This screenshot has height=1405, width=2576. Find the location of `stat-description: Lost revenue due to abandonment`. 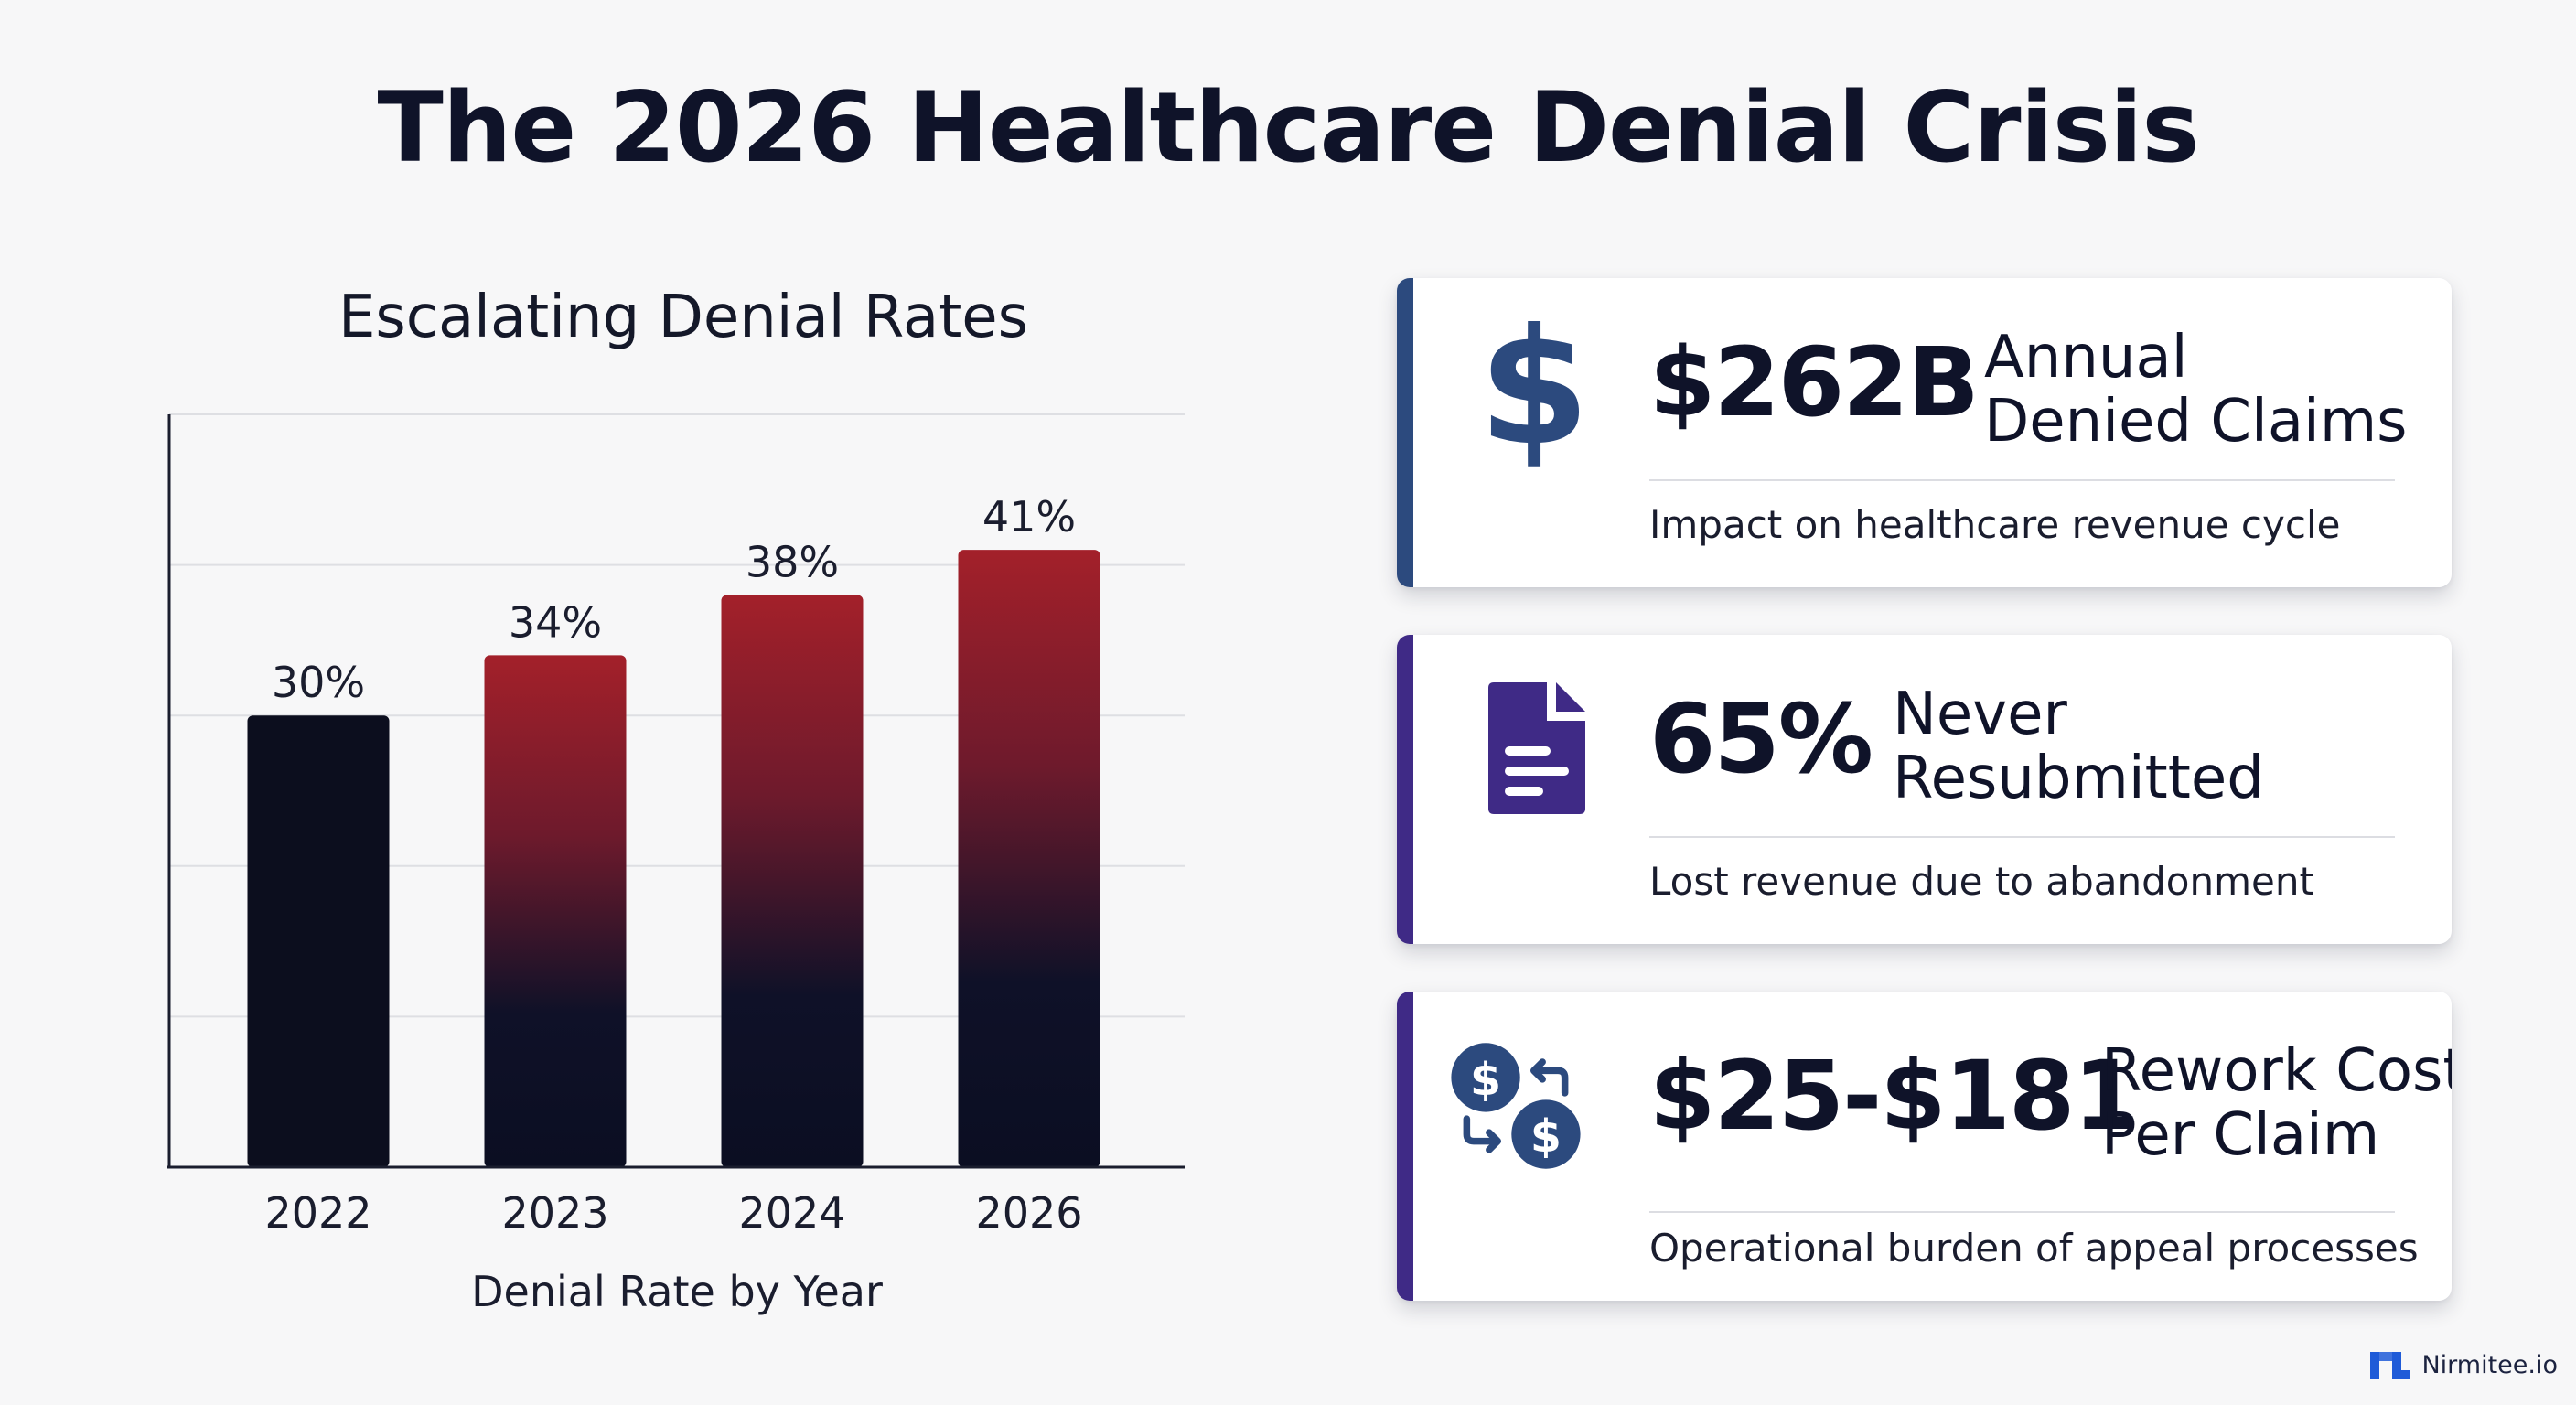

stat-description: Lost revenue due to abandonment is located at coordinates (1982, 881).